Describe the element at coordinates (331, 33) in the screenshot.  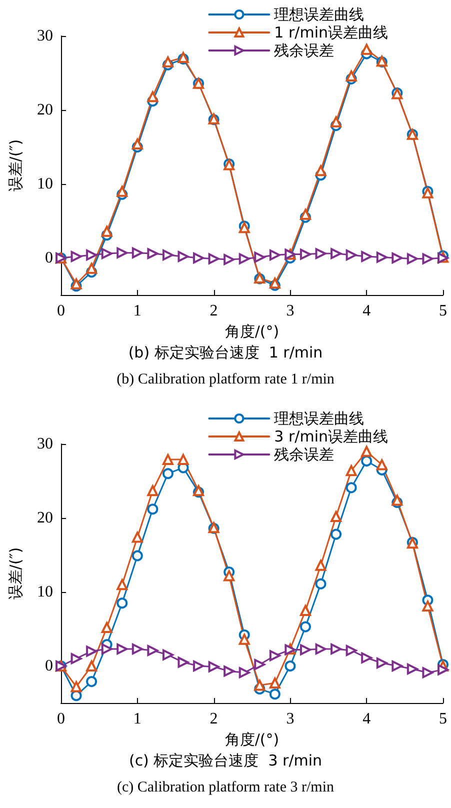
I see `legend-label: 1 r/min误差曲线` at that location.